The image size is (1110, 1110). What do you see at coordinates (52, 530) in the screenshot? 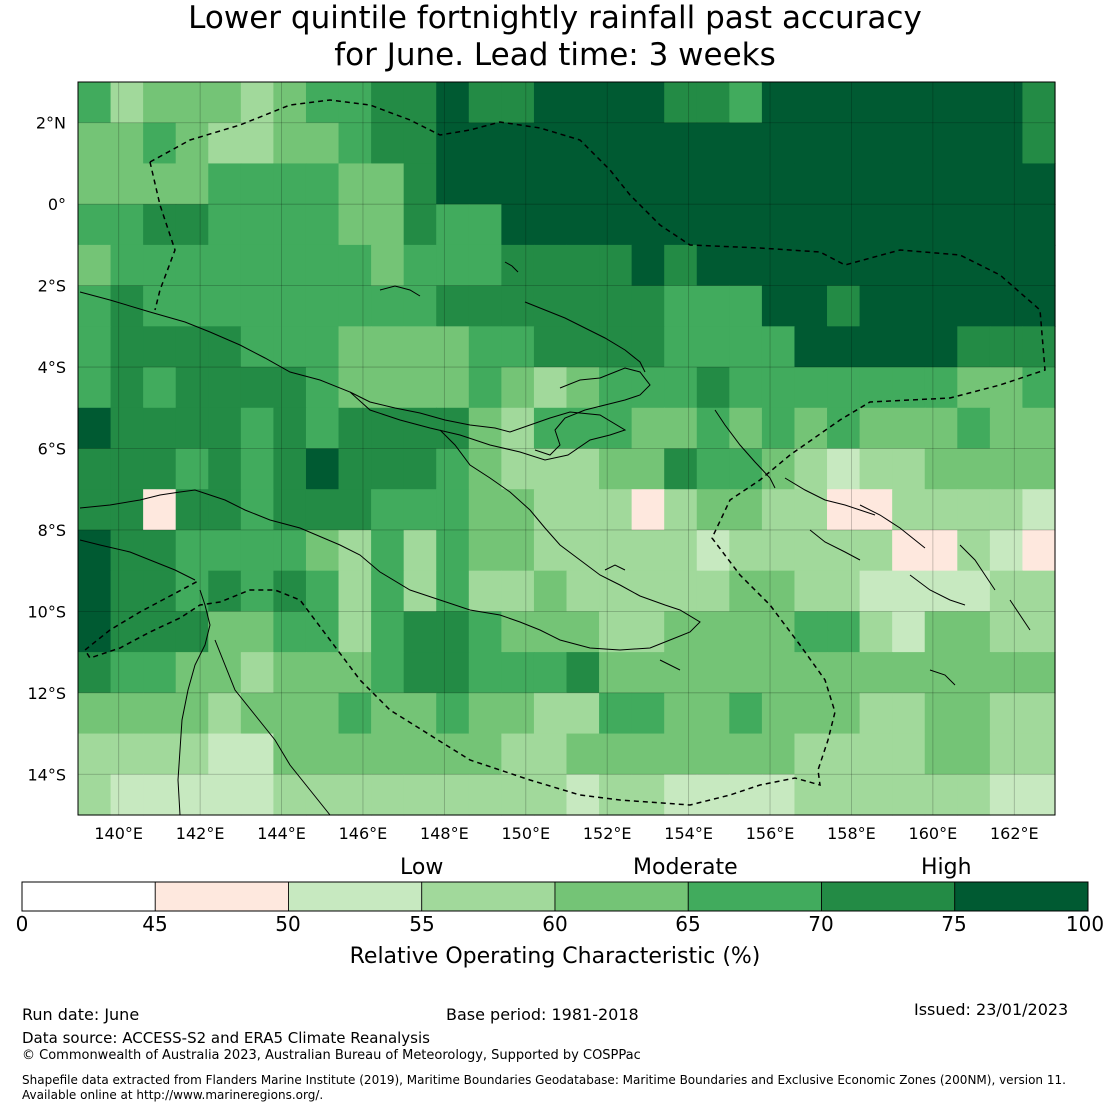
I see `latitude-tick-label: 8°S` at bounding box center [52, 530].